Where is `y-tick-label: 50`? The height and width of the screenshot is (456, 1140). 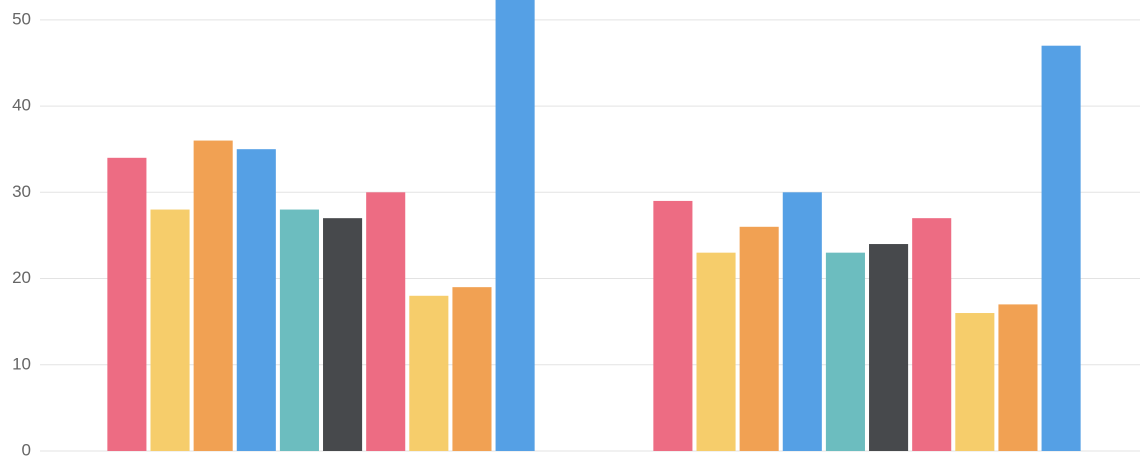 y-tick-label: 50 is located at coordinates (21, 18).